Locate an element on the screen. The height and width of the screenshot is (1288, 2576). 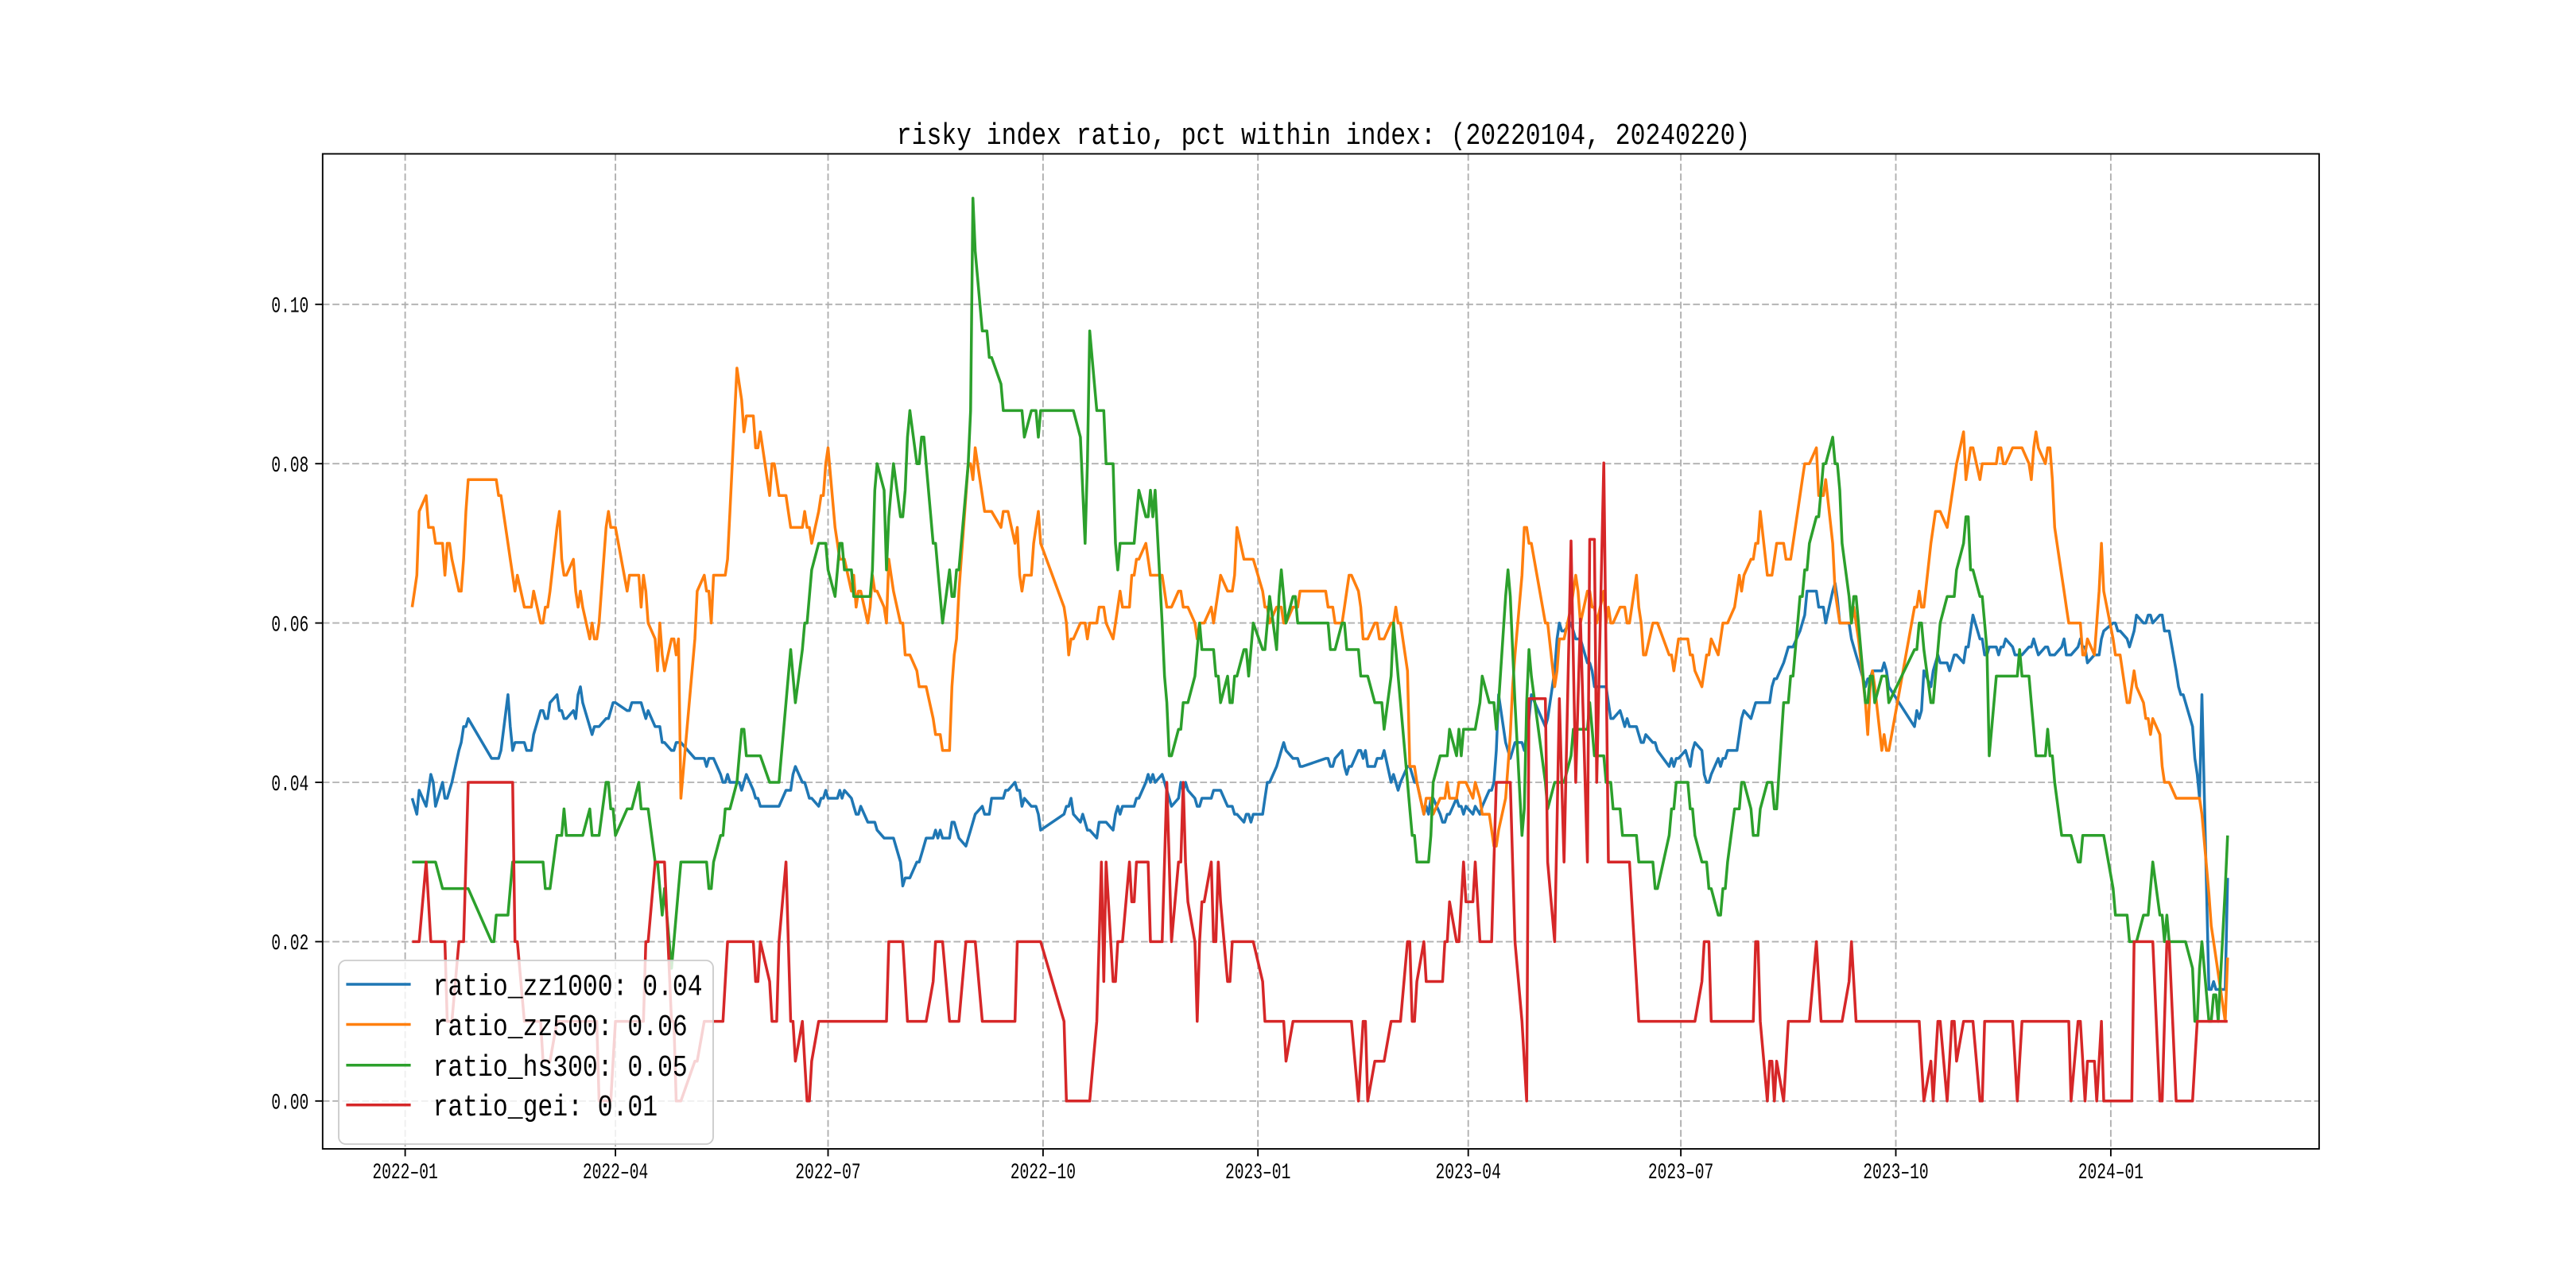
svg-text: 2022–10 is located at coordinates (1044, 1173).